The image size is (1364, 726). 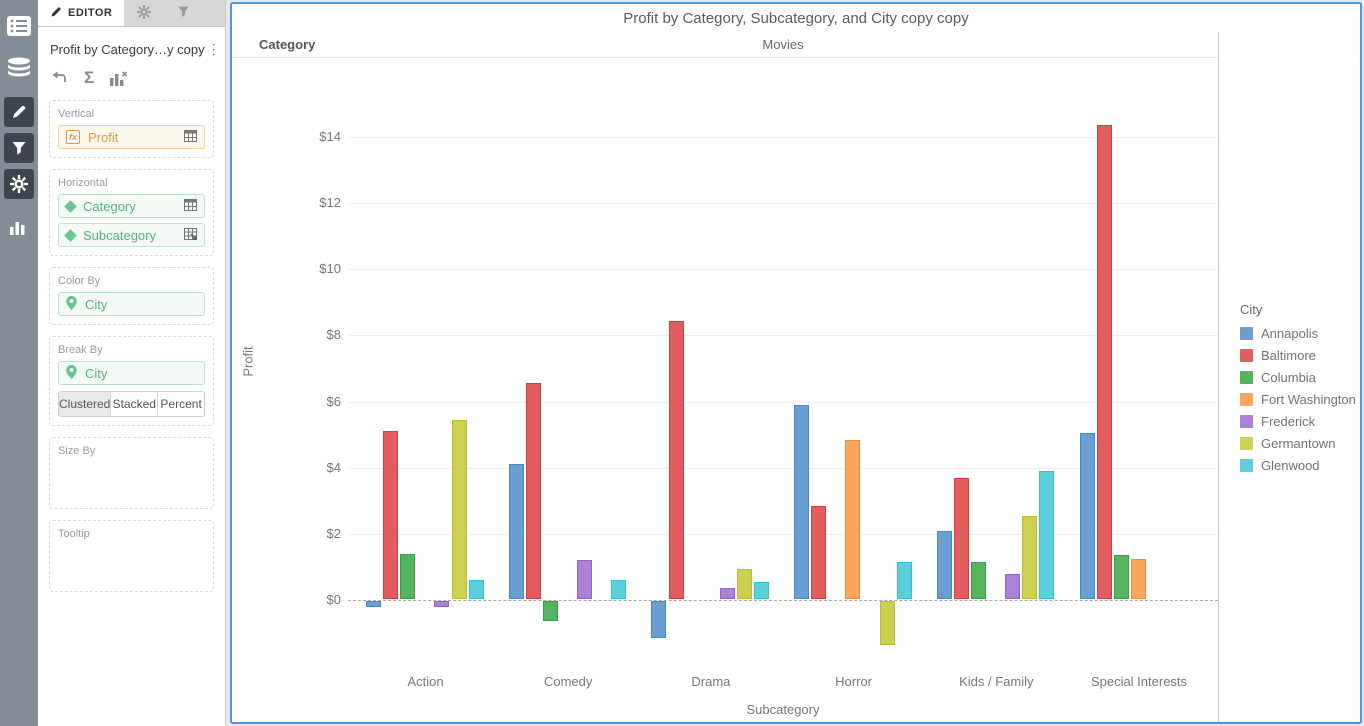 I want to click on y-gridline, so click(x=783, y=534).